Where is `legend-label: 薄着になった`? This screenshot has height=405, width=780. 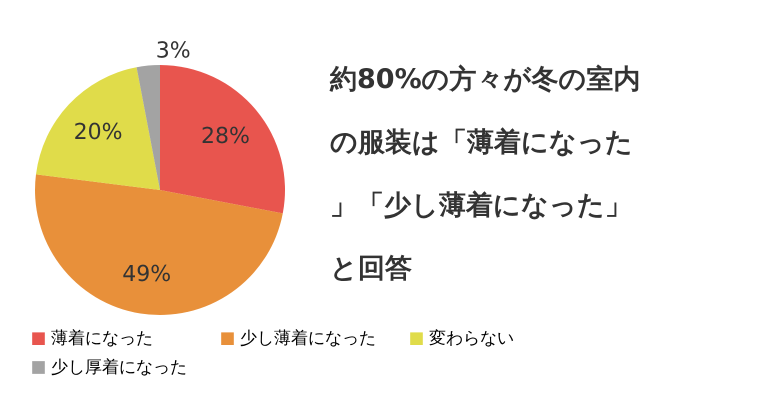
legend-label: 薄着になった is located at coordinates (102, 338).